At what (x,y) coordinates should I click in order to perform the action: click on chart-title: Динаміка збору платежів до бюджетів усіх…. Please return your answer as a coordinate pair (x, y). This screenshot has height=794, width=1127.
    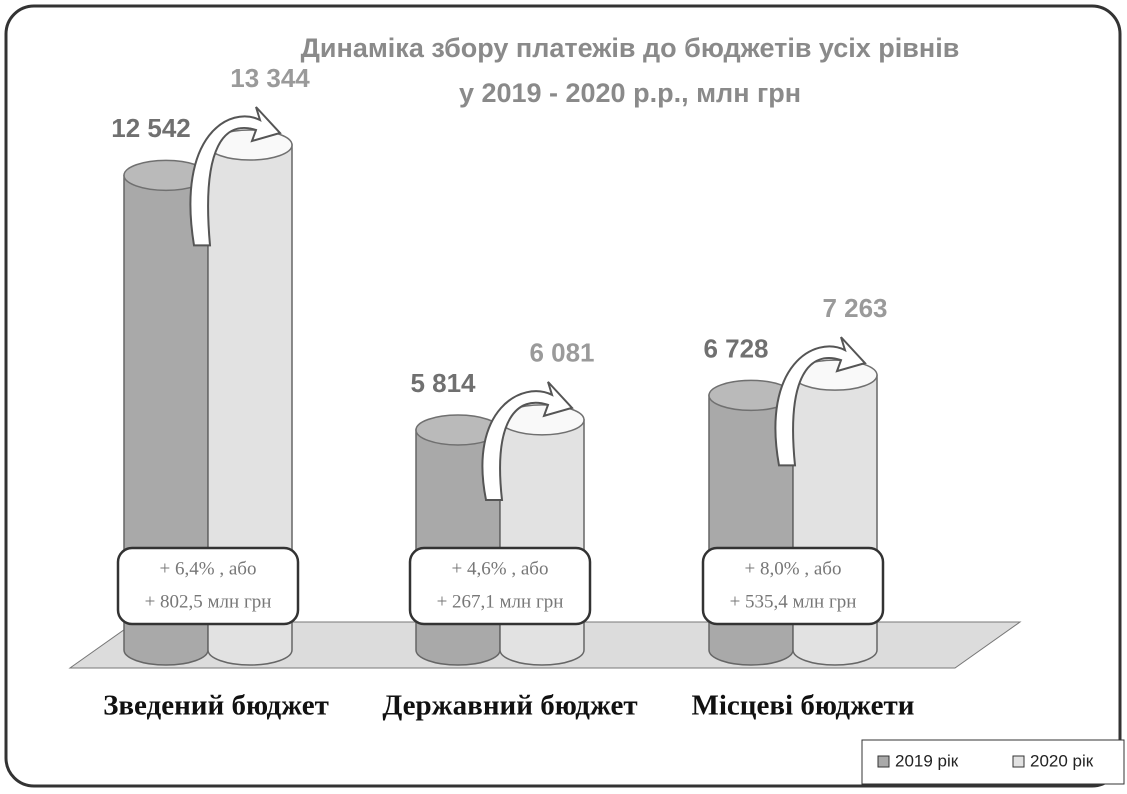
    Looking at the image, I should click on (630, 48).